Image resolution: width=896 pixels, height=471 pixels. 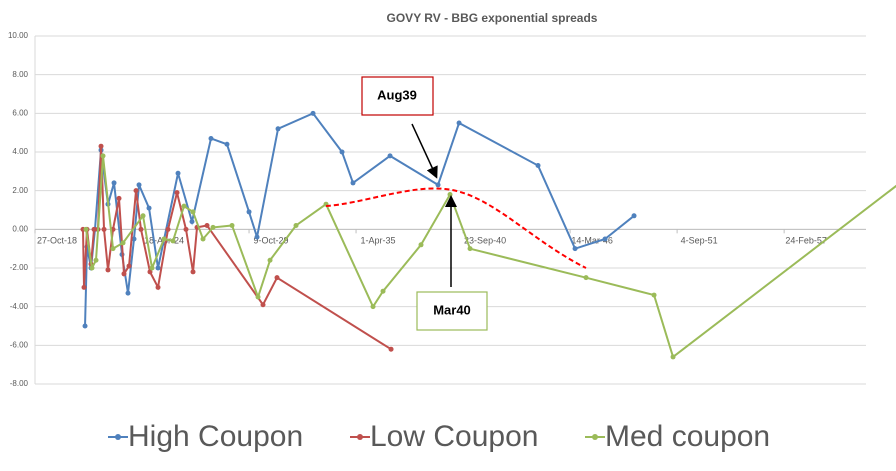 I want to click on y-tick-label: 2.00, so click(x=20, y=190).